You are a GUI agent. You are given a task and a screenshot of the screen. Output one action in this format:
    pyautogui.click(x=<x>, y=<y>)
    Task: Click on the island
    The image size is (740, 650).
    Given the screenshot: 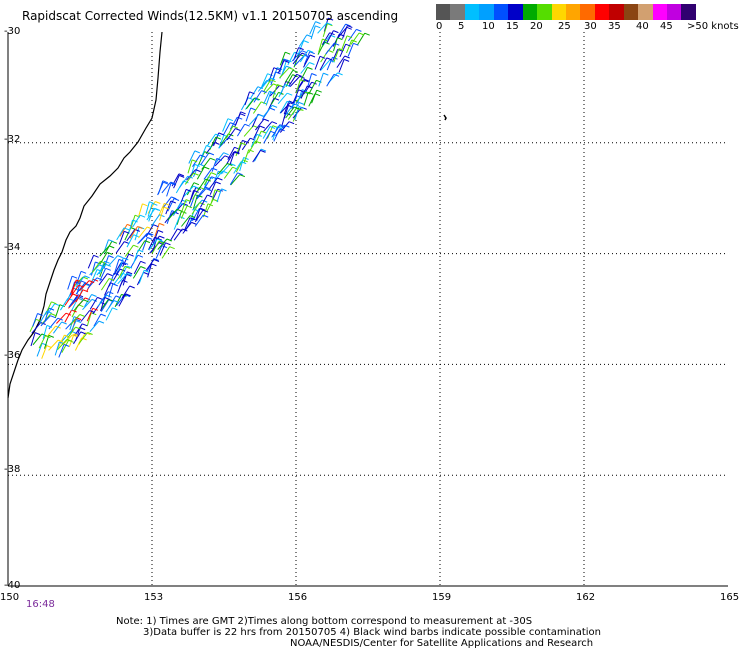 What is the action you would take?
    pyautogui.click(x=445, y=117)
    